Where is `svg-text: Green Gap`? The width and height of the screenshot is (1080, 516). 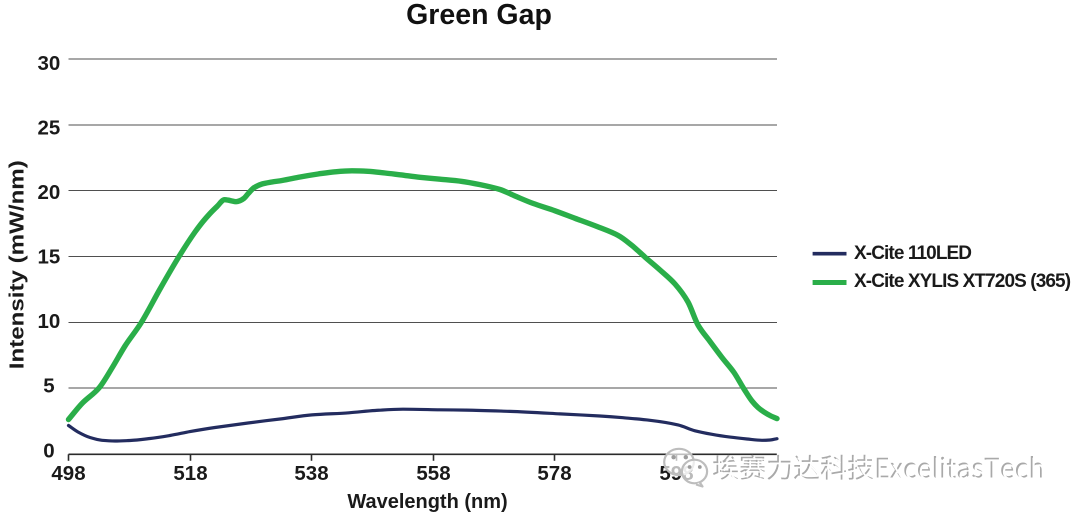 svg-text: Green Gap is located at coordinates (479, 15).